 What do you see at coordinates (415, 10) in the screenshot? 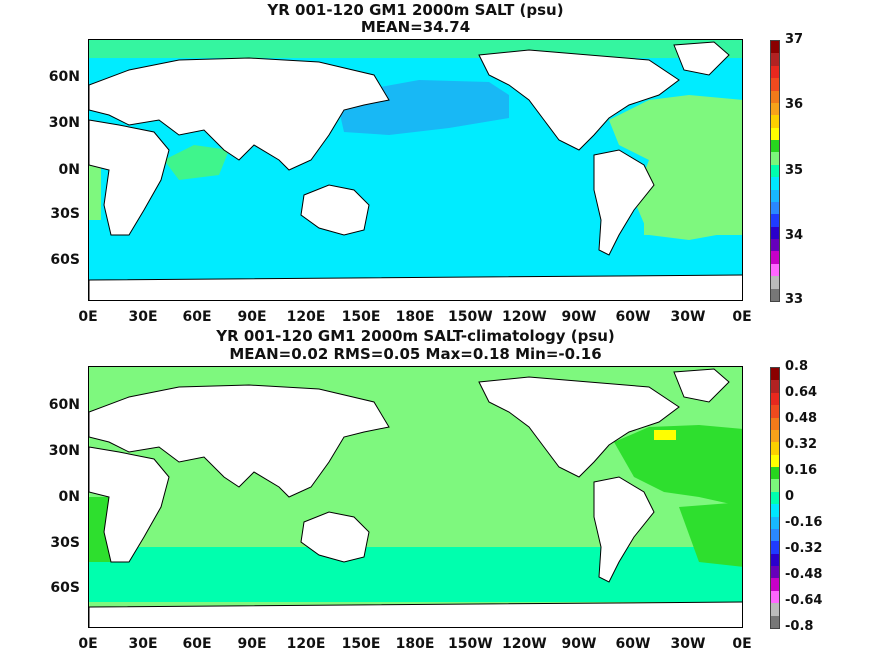
I see `panel1-title-line1: YR 001-120 GM1 2000m SALT (psu)` at bounding box center [415, 10].